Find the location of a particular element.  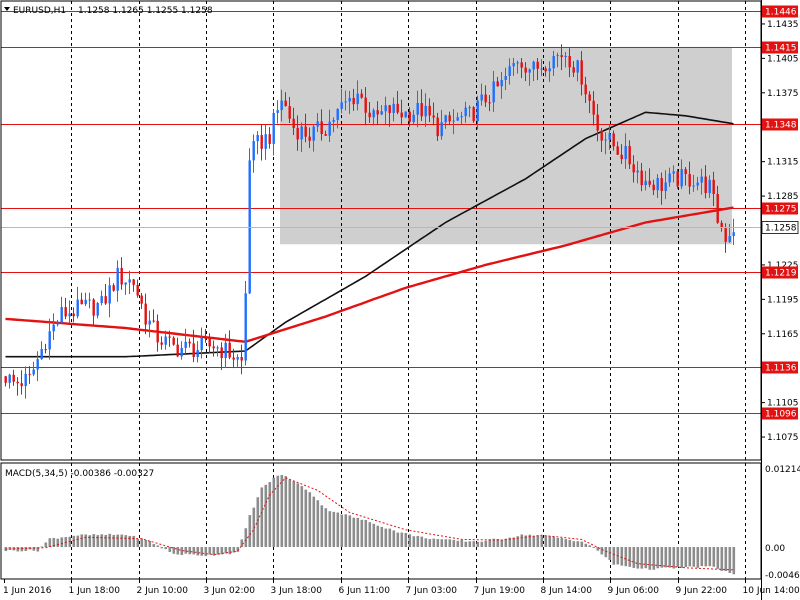

macd-scale-top: 0.01214 is located at coordinates (782, 470).